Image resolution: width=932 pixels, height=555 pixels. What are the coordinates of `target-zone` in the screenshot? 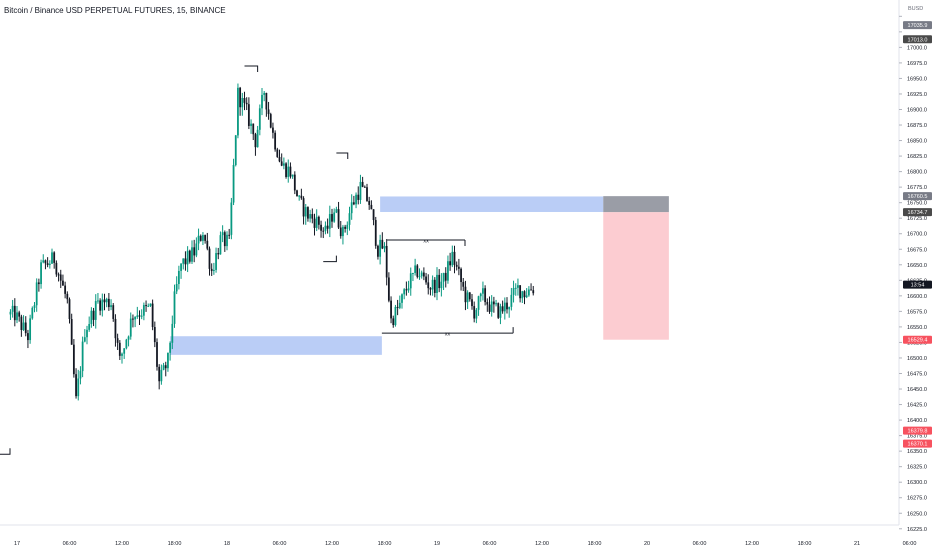 It's located at (636, 276).